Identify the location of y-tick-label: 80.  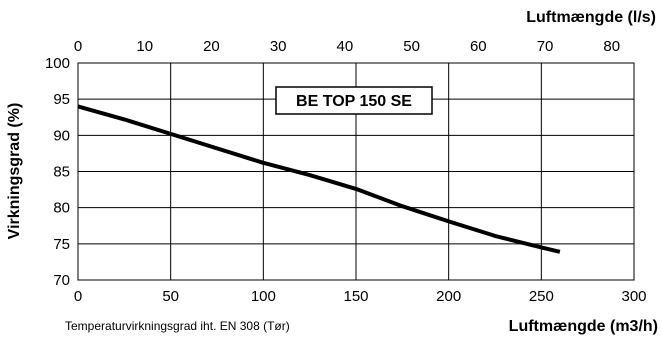
(61, 208).